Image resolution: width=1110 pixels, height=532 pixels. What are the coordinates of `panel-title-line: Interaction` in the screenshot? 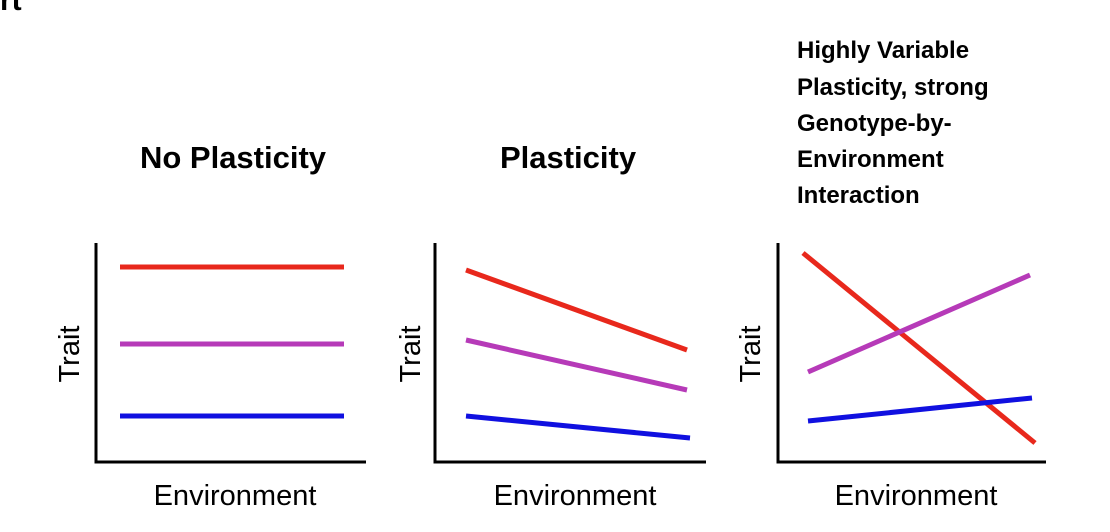 It's located at (858, 195).